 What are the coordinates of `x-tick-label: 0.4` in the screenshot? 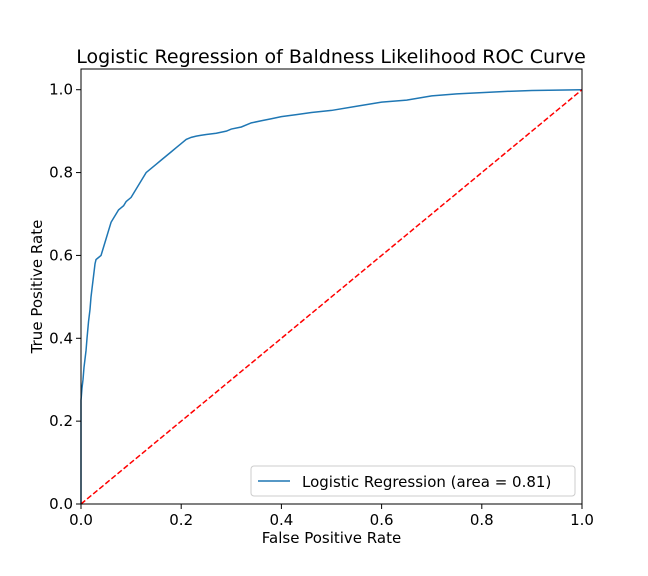 It's located at (281, 520).